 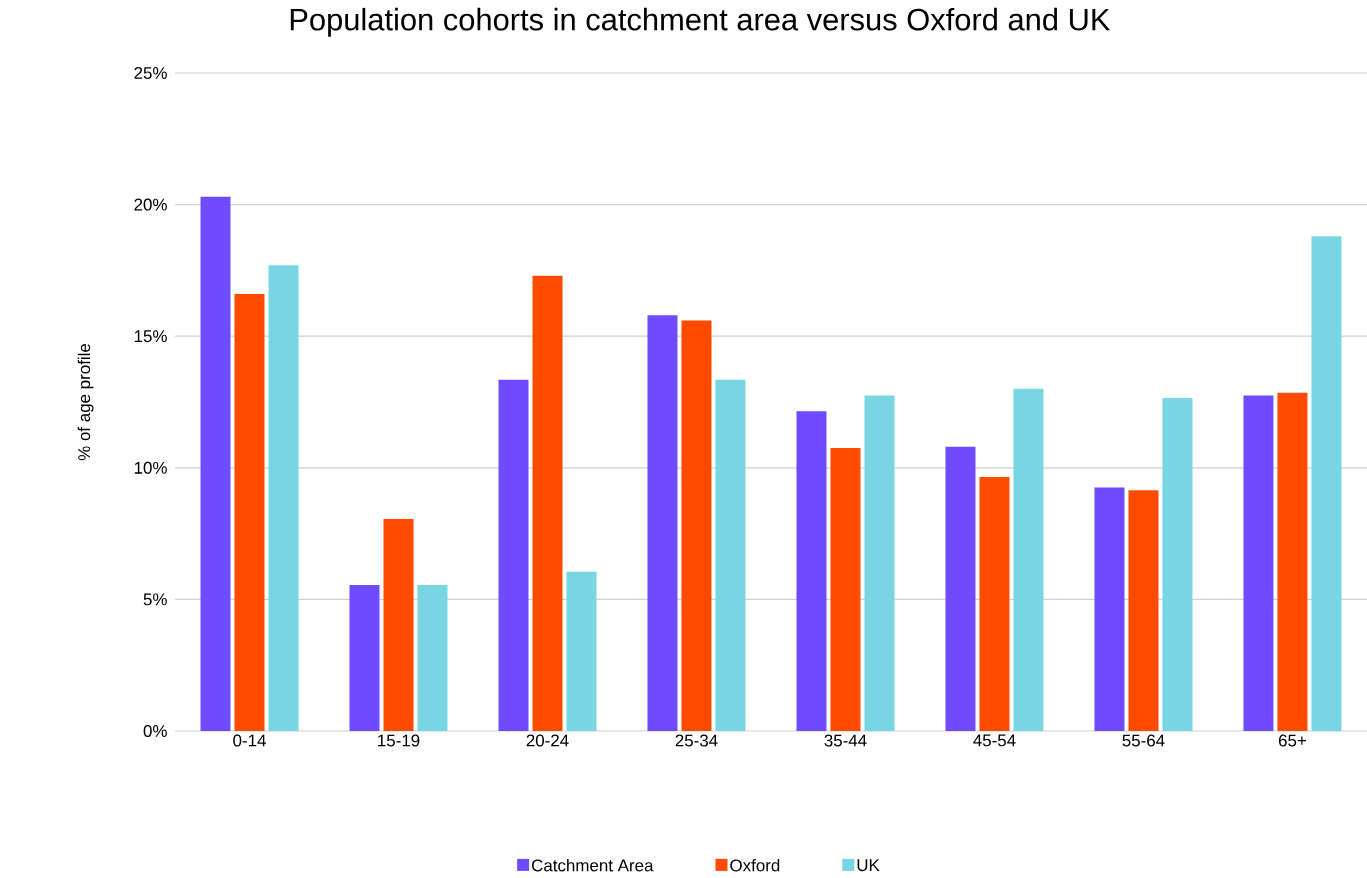 I want to click on y-tick-label: 10%, so click(x=150, y=467).